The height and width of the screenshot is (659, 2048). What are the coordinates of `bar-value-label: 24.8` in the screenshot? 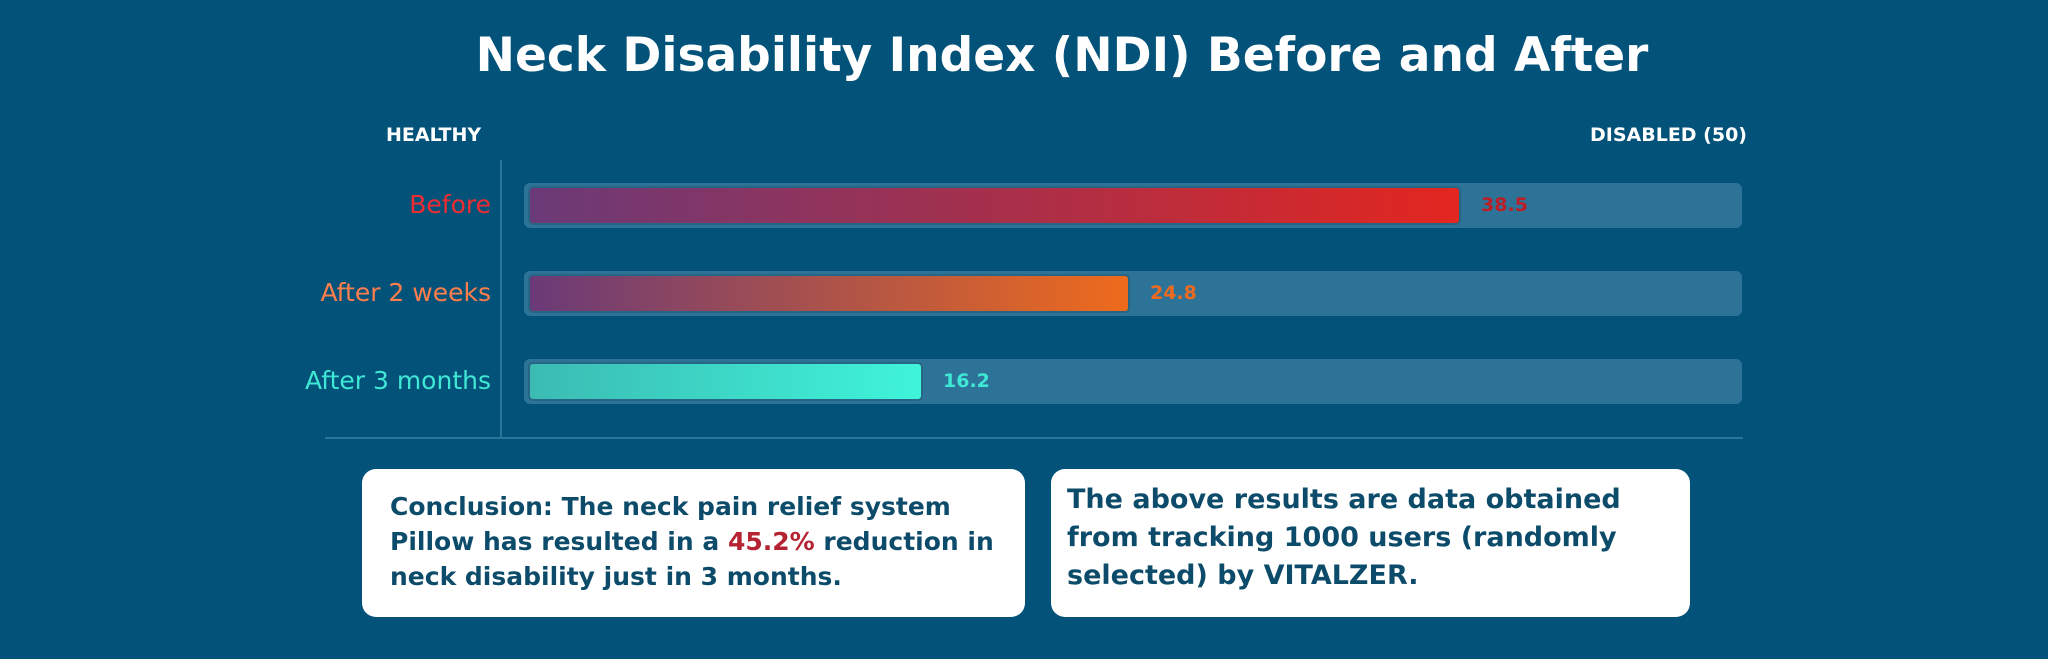 It's located at (1173, 293).